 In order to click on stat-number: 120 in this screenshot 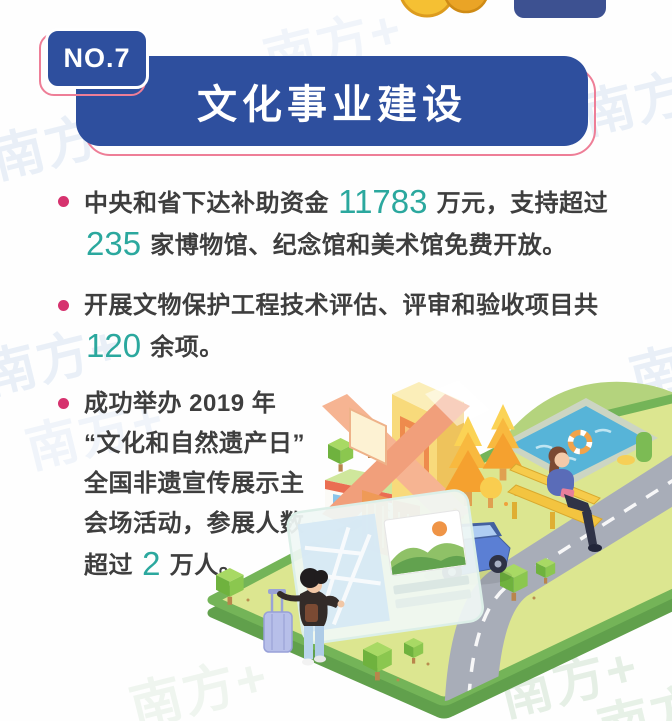, I will do `click(114, 345)`.